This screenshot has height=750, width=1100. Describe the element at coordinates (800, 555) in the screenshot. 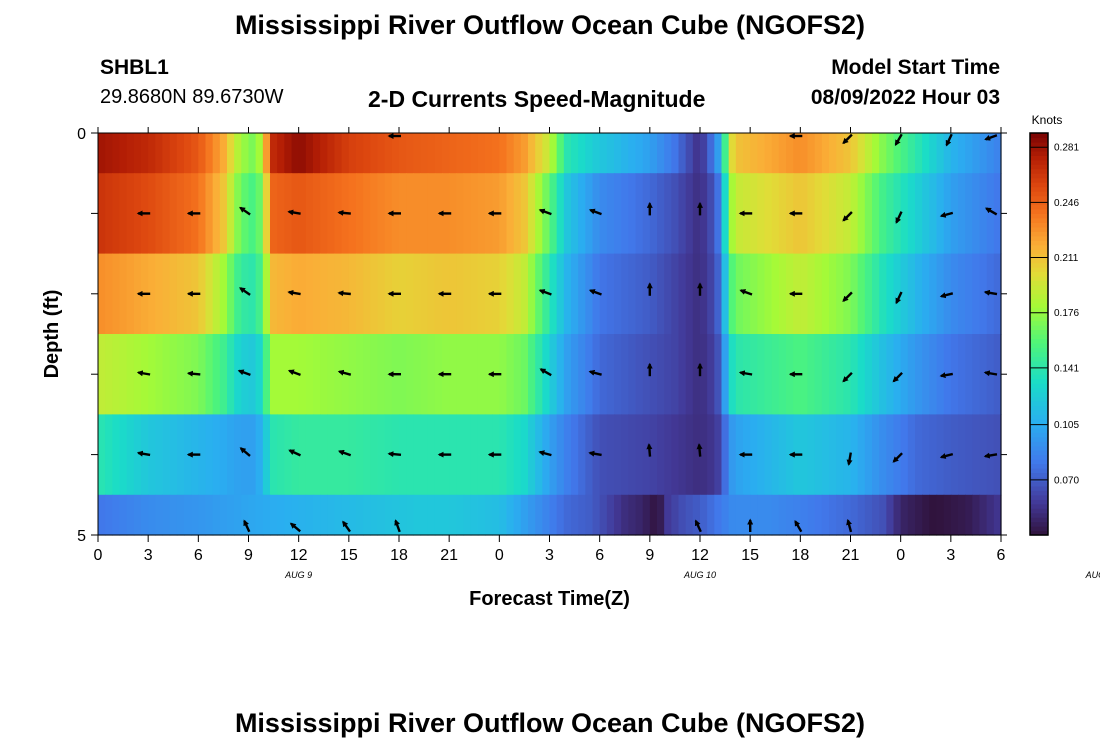

I see `x-tick-label: 18` at that location.